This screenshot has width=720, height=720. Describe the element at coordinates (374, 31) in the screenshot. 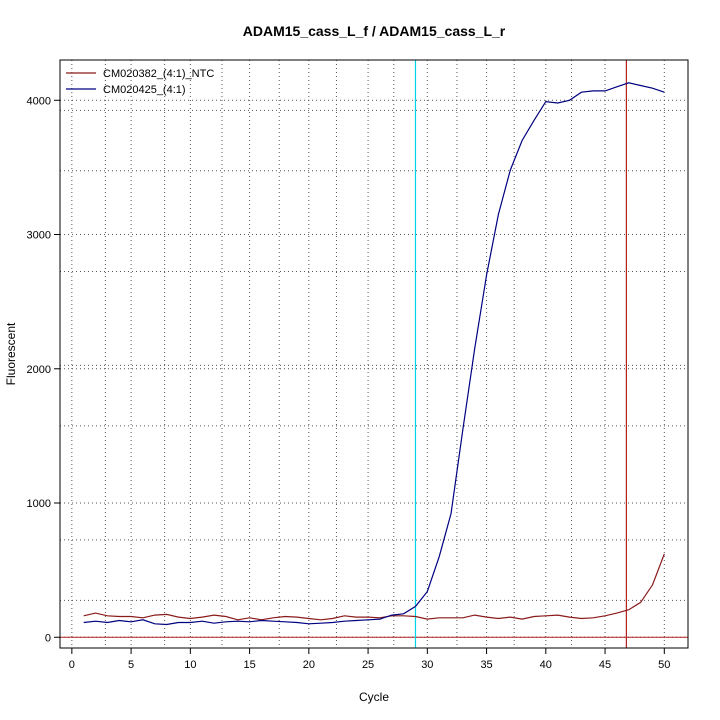

I see `chart-title: ADAM15_cass_L_f / ADAM15_cass_L_r` at that location.